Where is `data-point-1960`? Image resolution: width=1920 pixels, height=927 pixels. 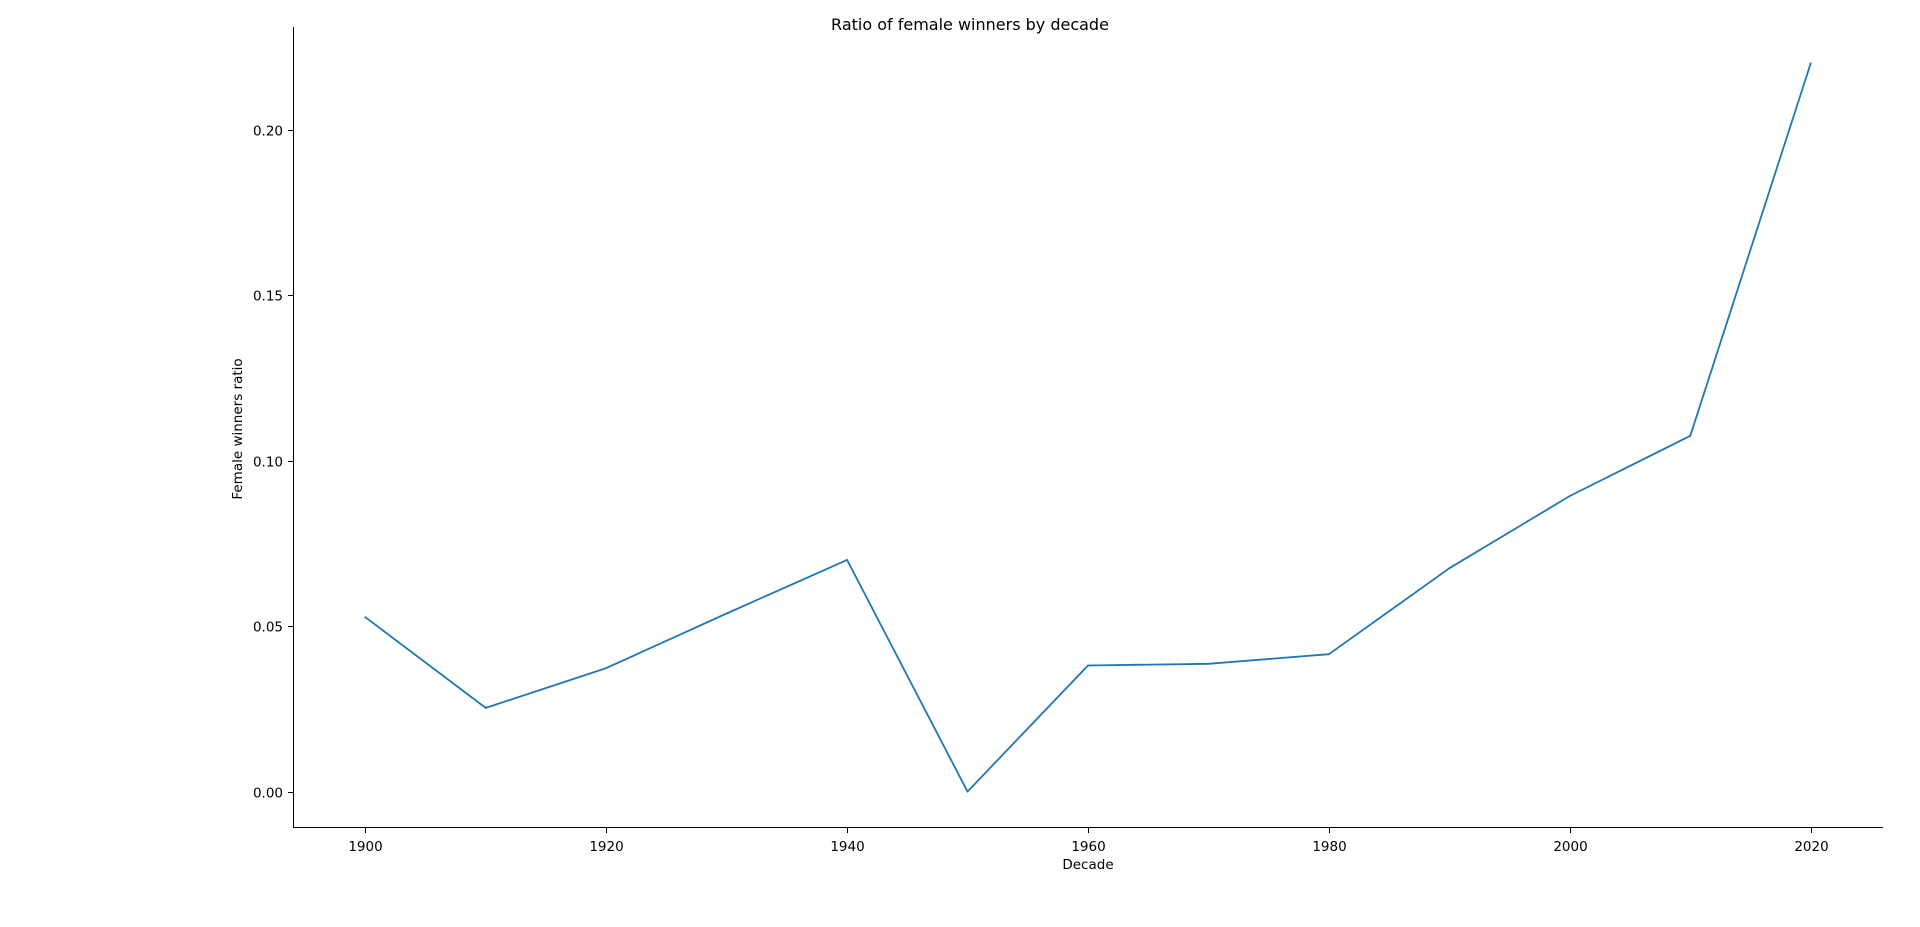
data-point-1960 is located at coordinates (1088, 665).